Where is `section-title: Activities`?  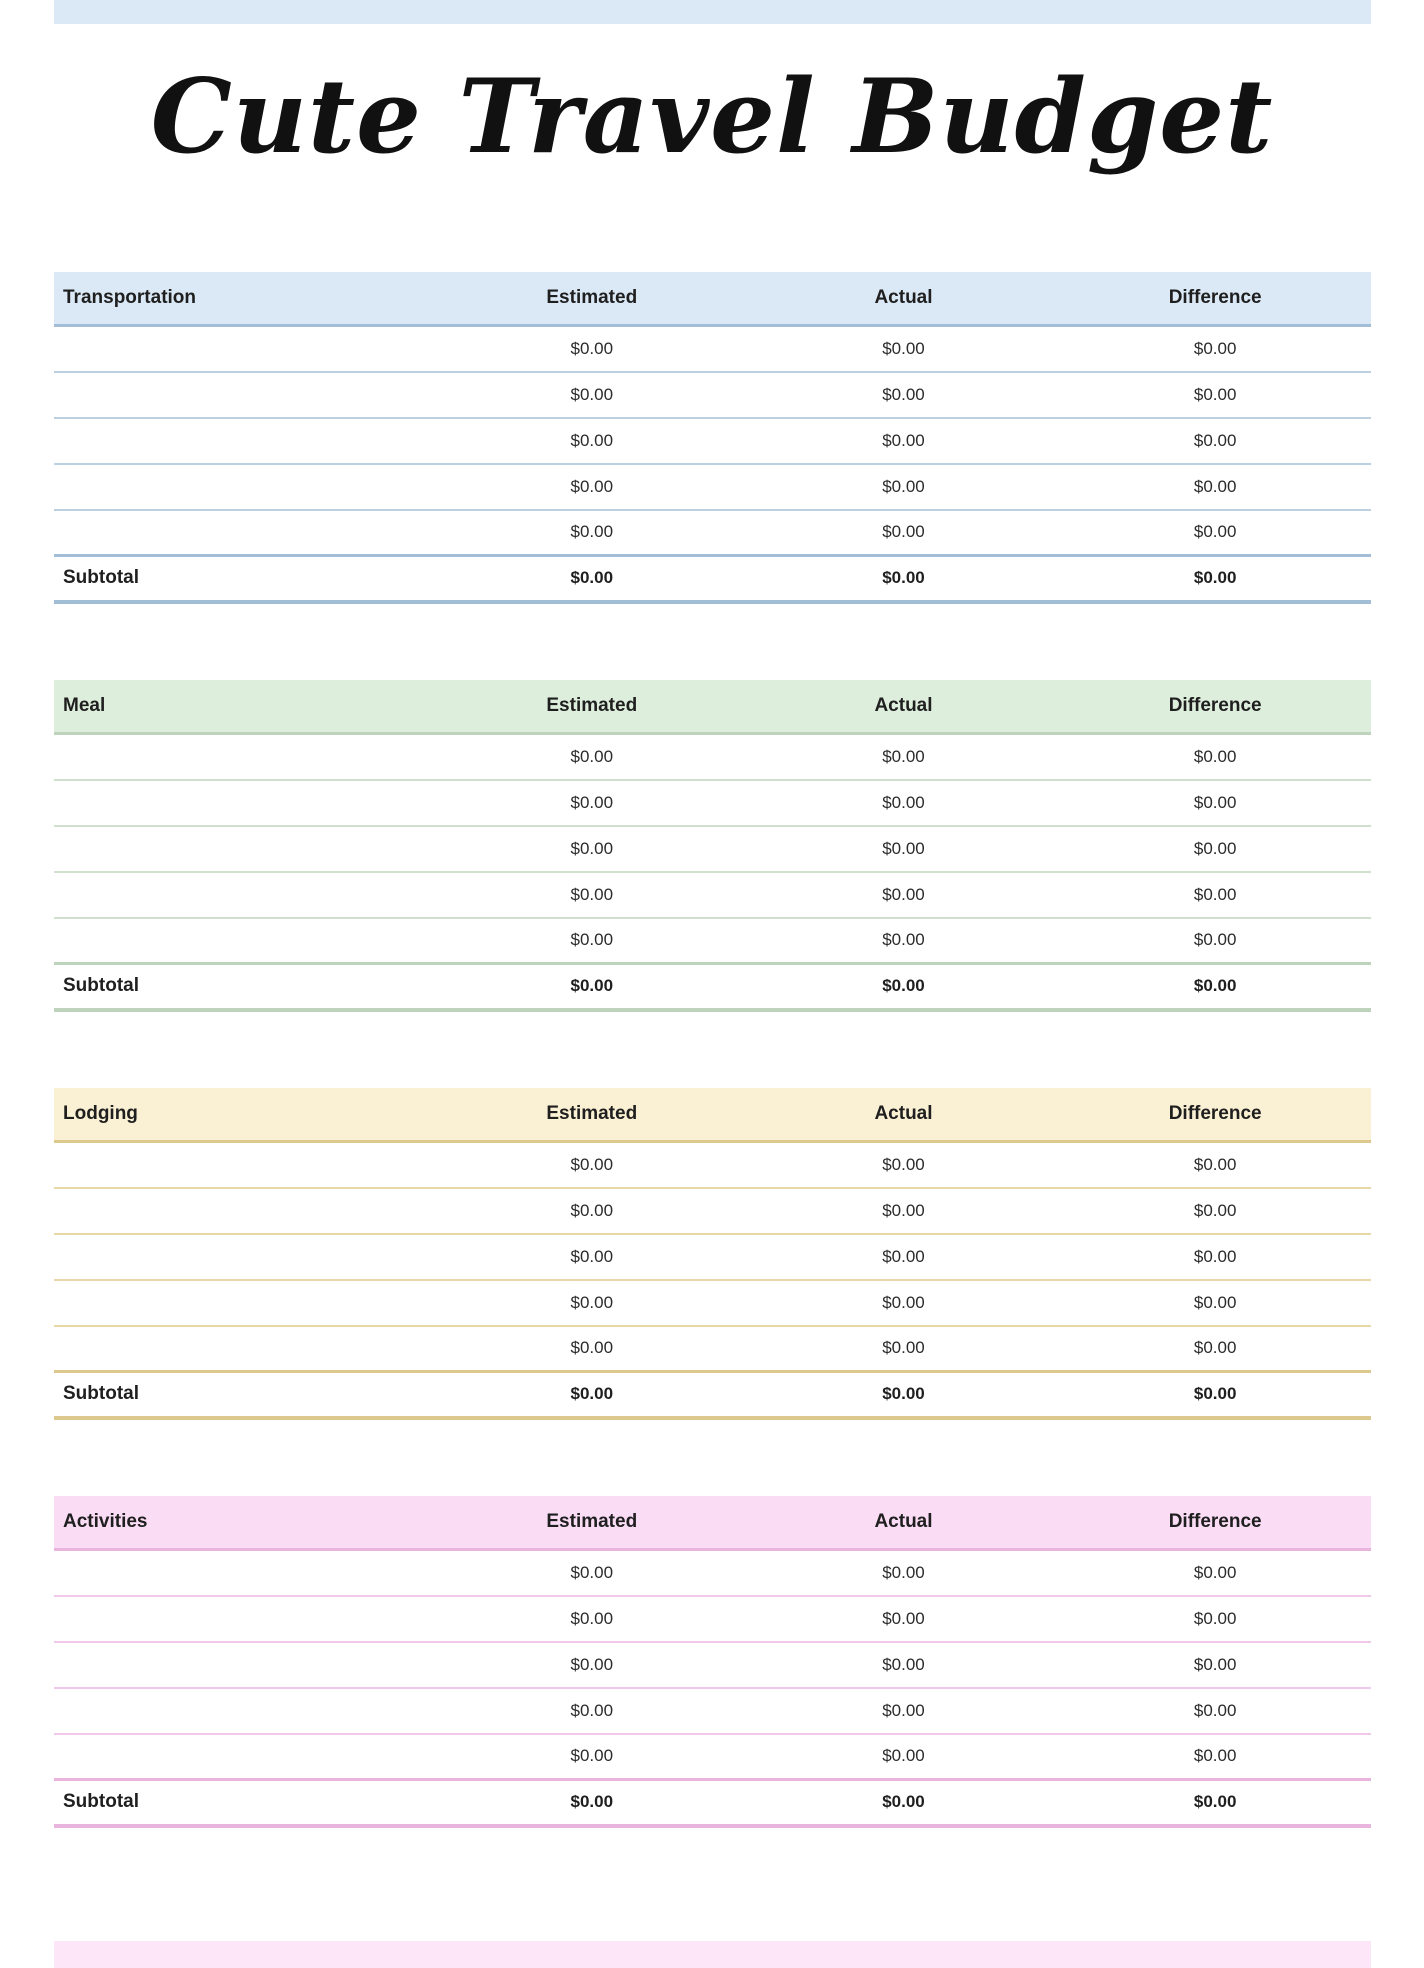 section-title: Activities is located at coordinates (105, 1521).